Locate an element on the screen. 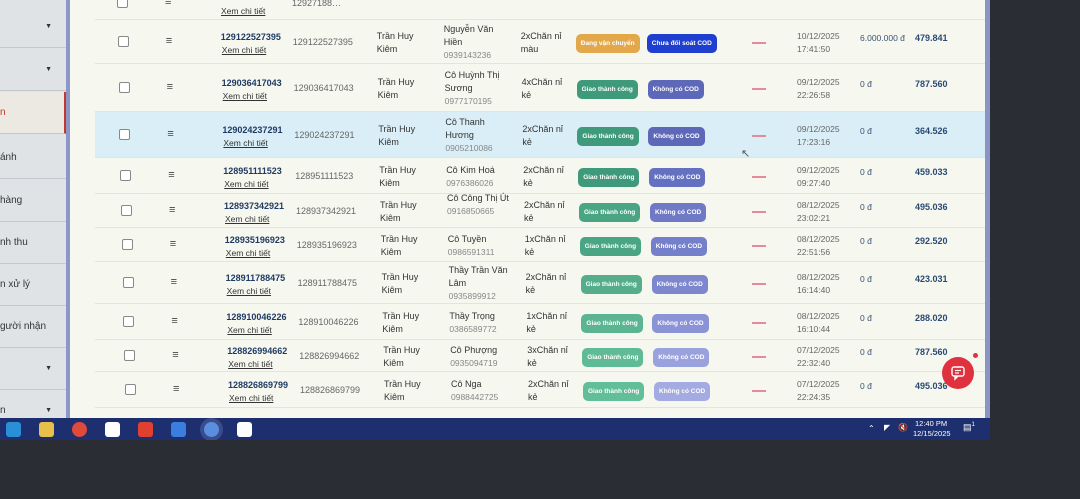 Image resolution: width=1080 pixels, height=499 pixels. order-id: 128826994662 is located at coordinates (257, 351).